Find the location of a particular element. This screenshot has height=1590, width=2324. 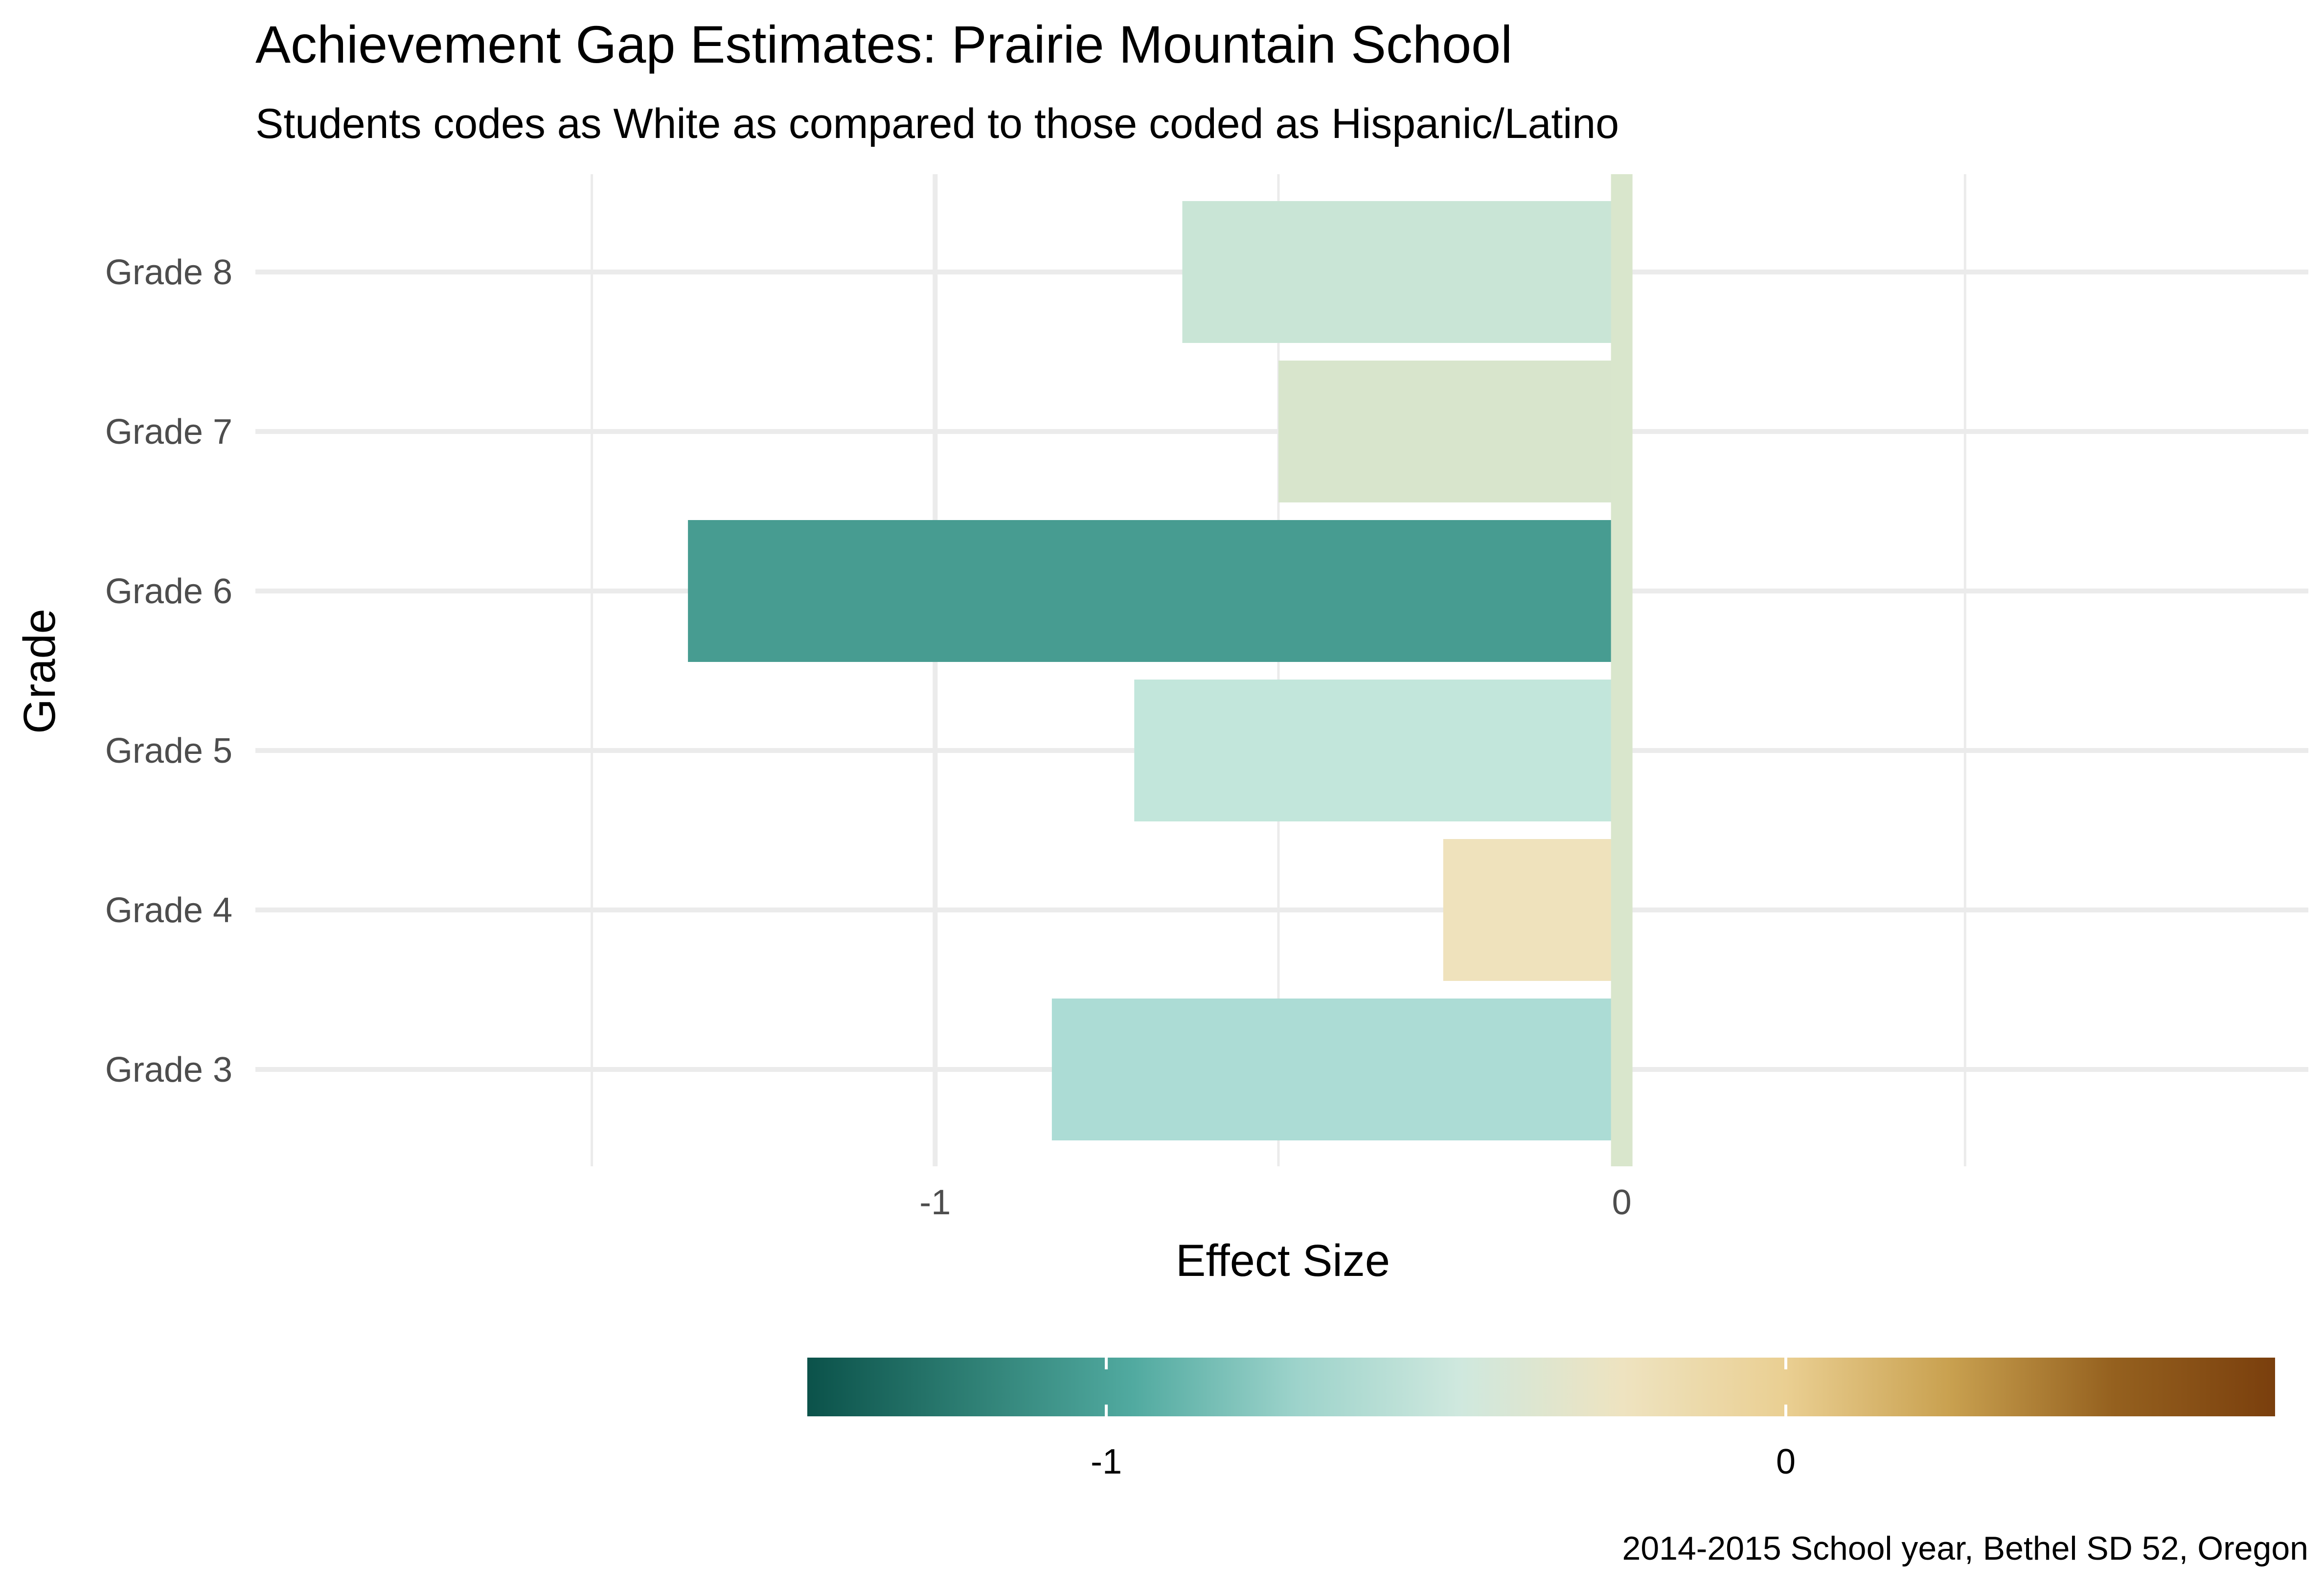

y-axis-title: Grade is located at coordinates (40, 672).